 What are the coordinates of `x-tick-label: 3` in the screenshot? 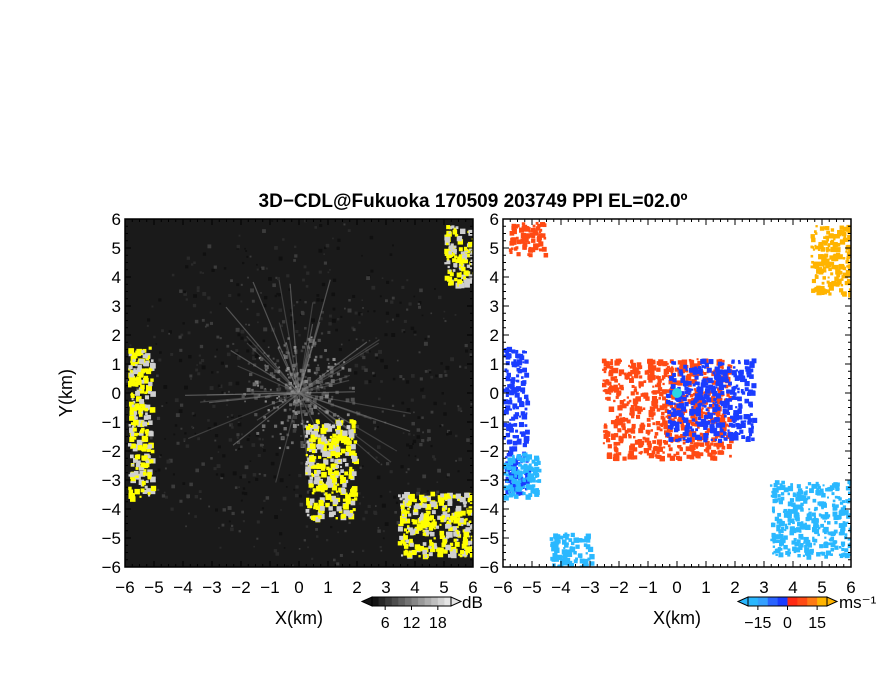 It's located at (385, 587).